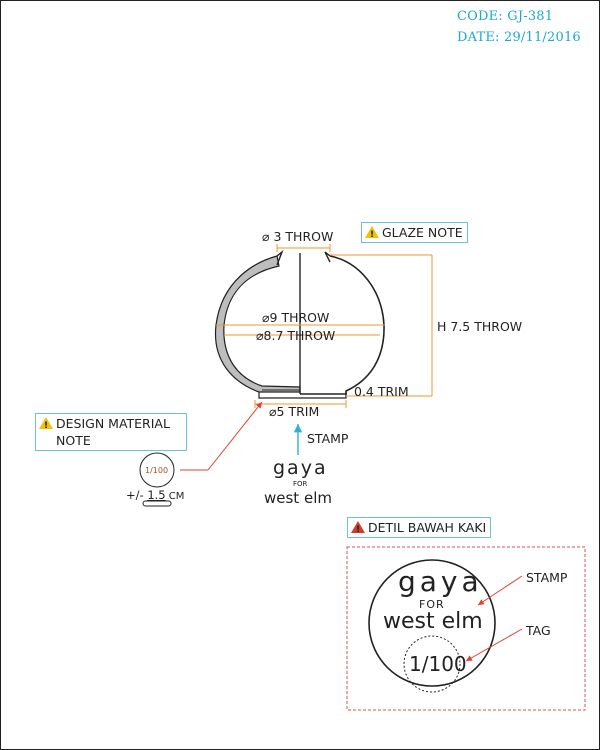 This screenshot has width=600, height=750. What do you see at coordinates (298, 498) in the screenshot?
I see `brand-retailer: west elm` at bounding box center [298, 498].